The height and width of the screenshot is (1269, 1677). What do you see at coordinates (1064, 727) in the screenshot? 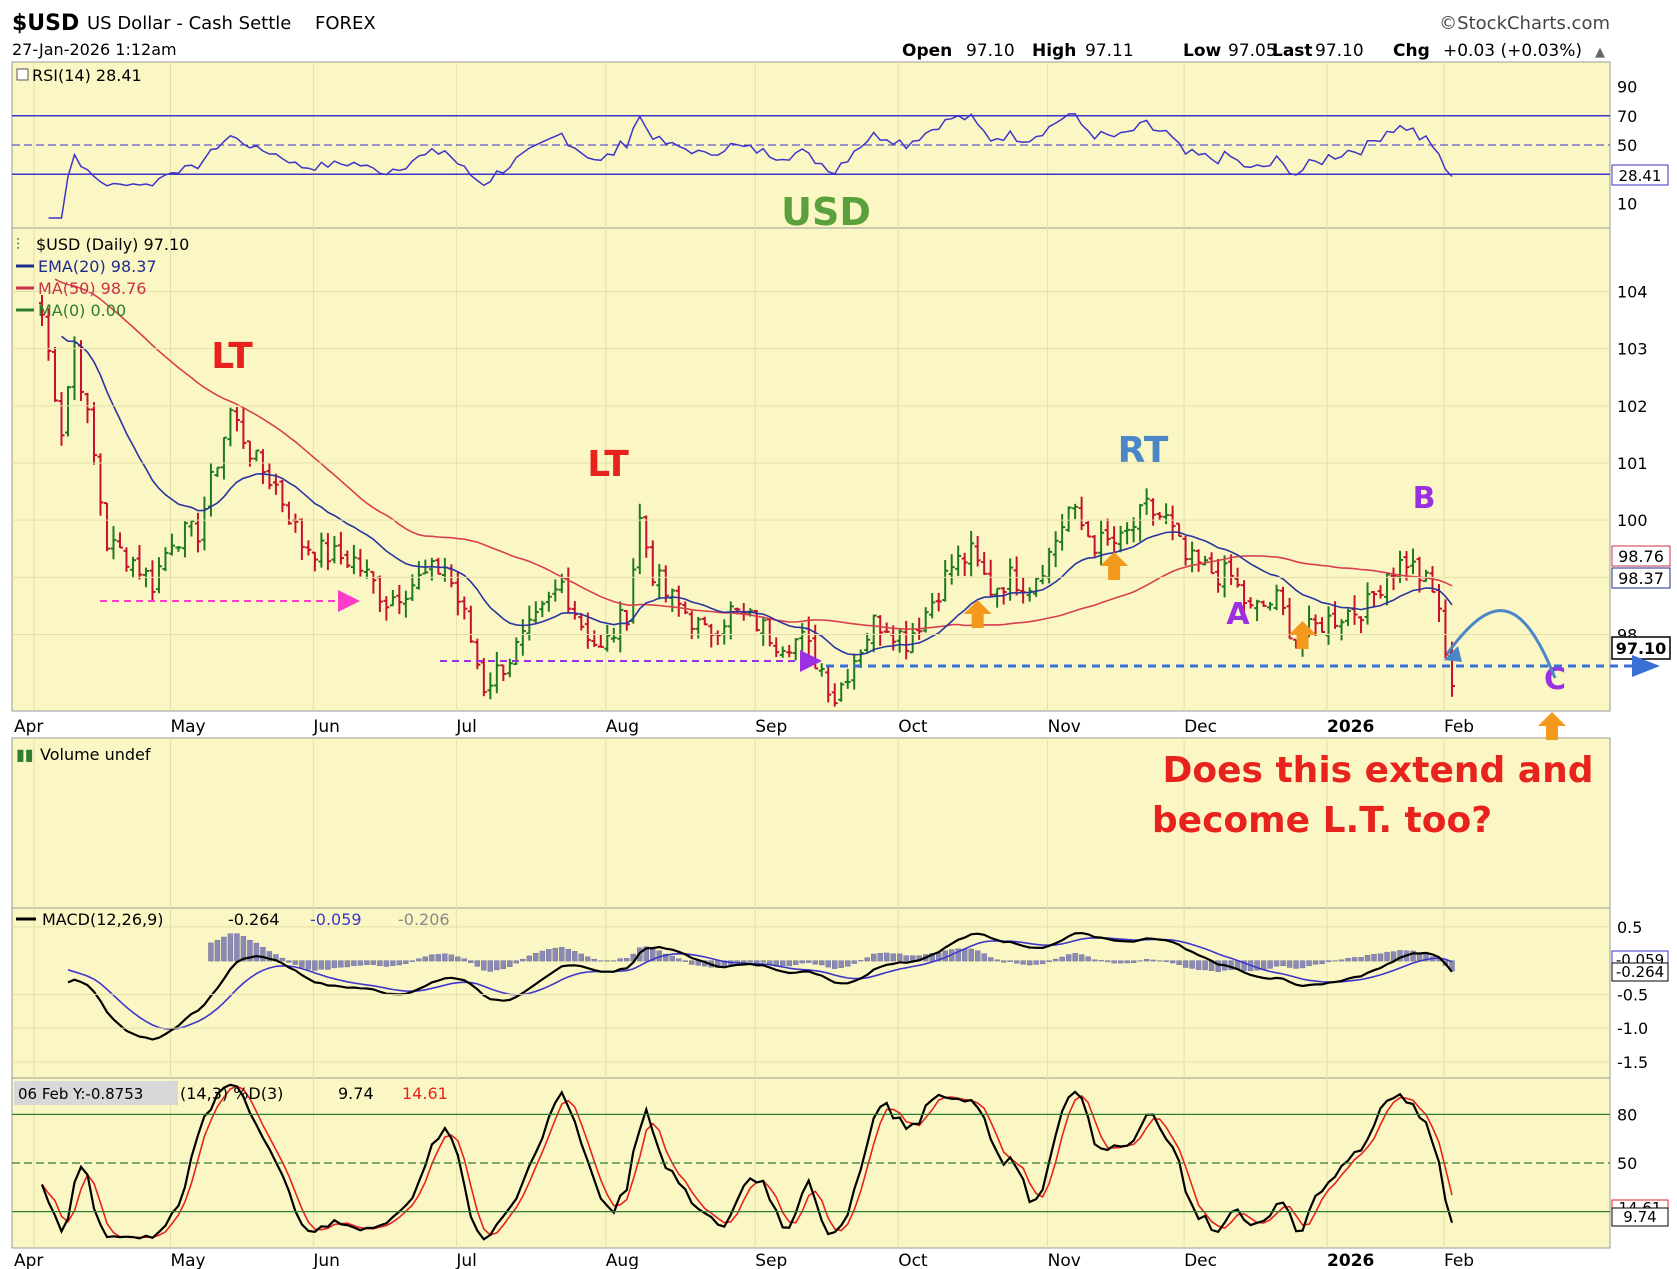
I see `x-tick-label-top: Nov` at bounding box center [1064, 727].